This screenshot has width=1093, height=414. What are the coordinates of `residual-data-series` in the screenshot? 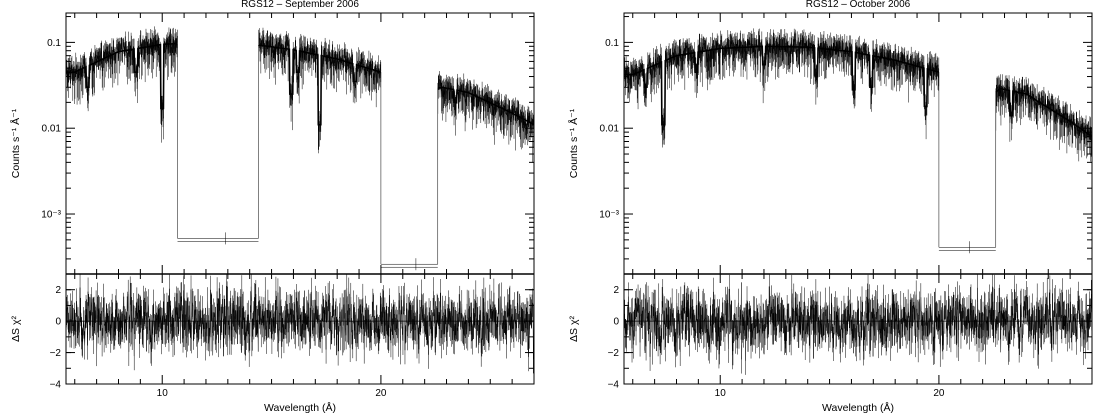 It's located at (858, 321).